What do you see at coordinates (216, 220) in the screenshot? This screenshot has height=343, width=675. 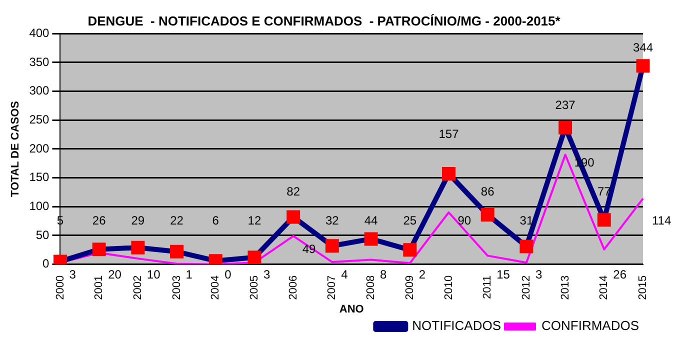 I see `data-label: 6` at bounding box center [216, 220].